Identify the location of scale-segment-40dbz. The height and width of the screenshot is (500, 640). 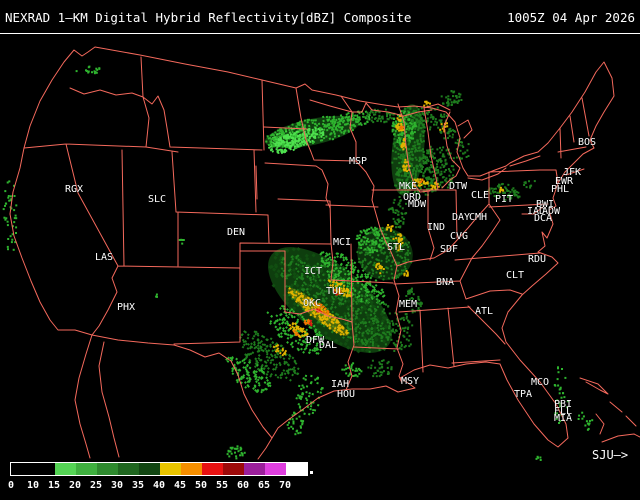
(170, 469).